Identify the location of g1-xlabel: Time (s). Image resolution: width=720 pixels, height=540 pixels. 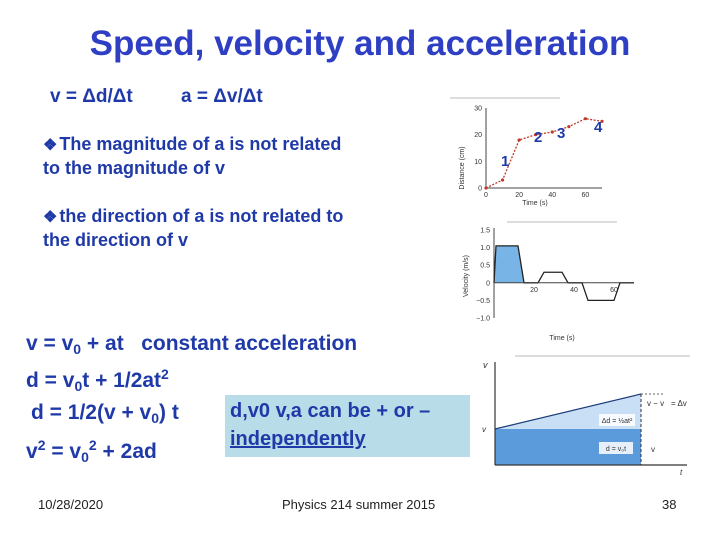
(534, 203).